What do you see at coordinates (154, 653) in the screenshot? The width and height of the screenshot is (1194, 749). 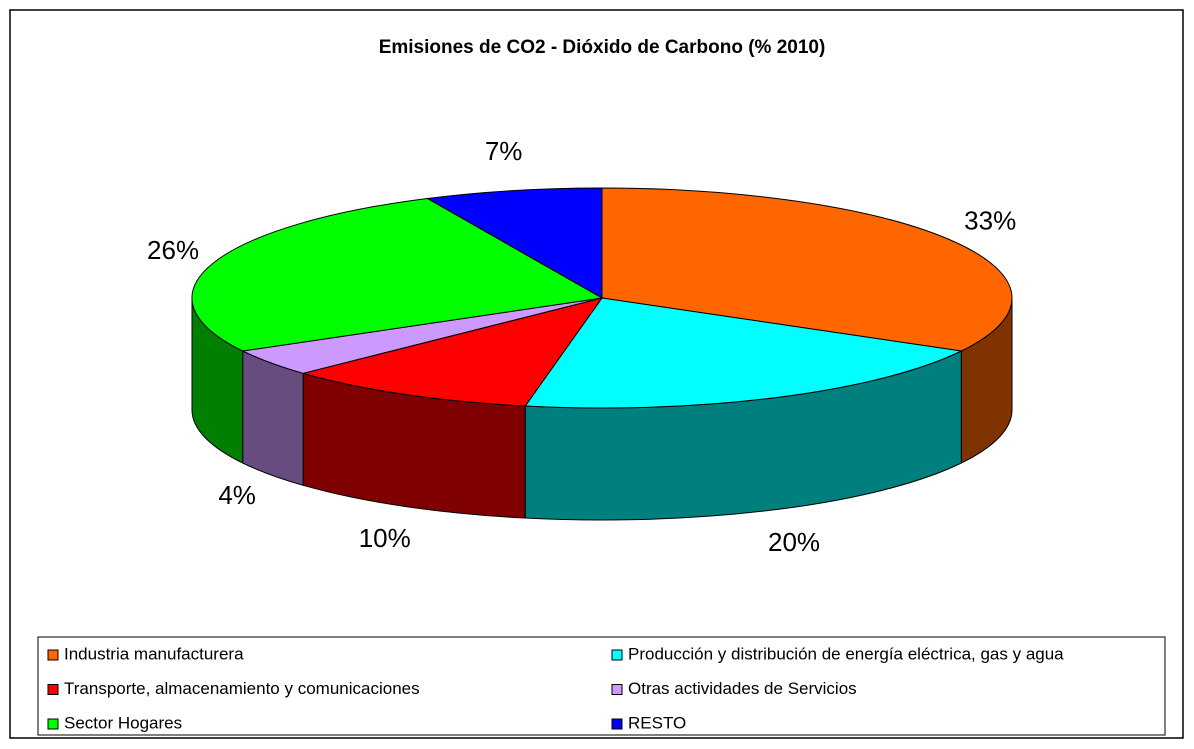 I see `legend-label: Industria manufacturera` at bounding box center [154, 653].